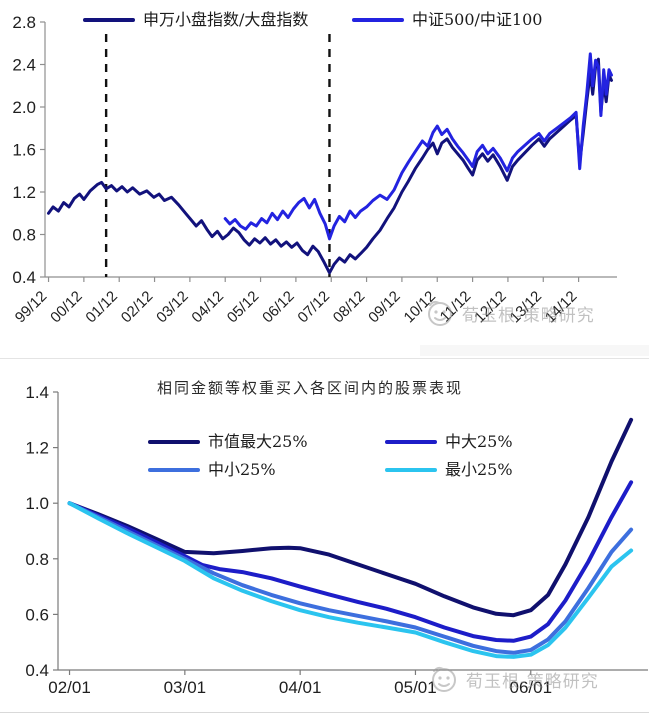  I want to click on x-tick-label: 02/01, so click(69, 687).